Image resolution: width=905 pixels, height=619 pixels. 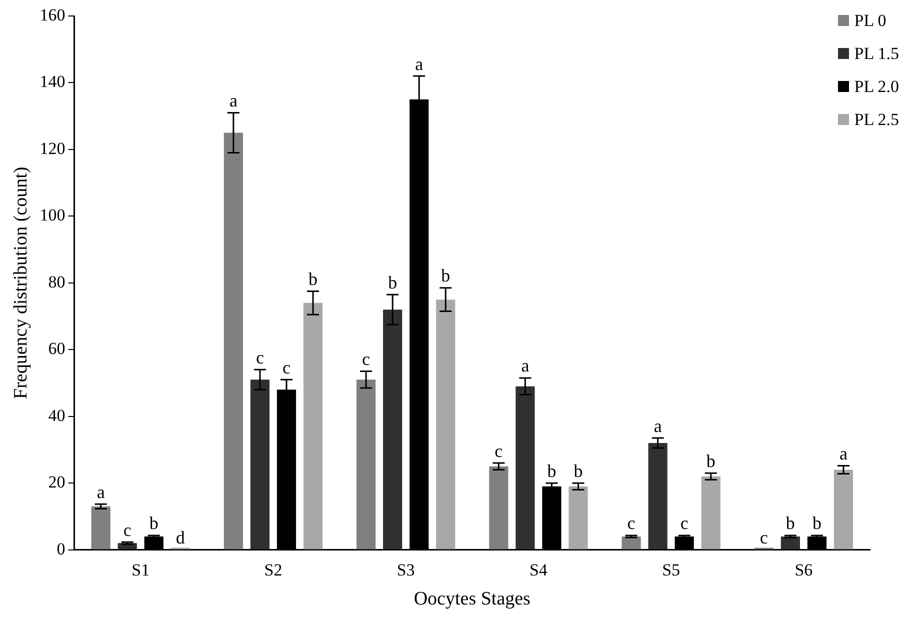 What do you see at coordinates (21, 282) in the screenshot?
I see `y-axis-title: Frequency distribution (count)` at bounding box center [21, 282].